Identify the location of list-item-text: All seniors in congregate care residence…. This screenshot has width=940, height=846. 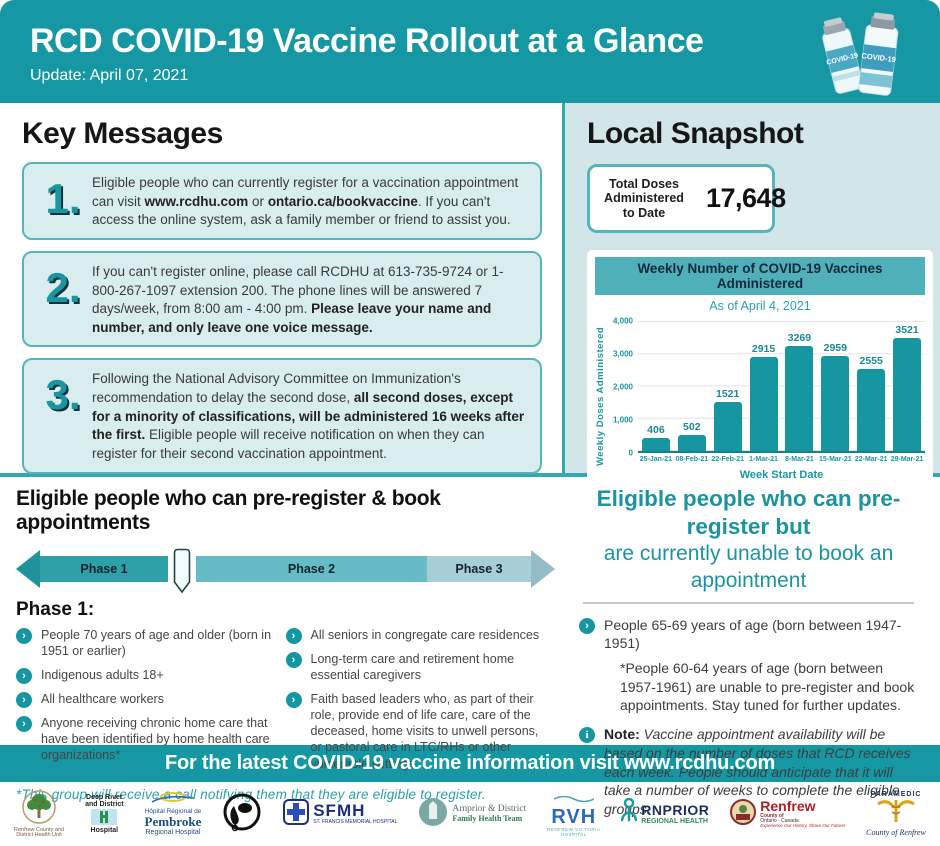
(425, 635).